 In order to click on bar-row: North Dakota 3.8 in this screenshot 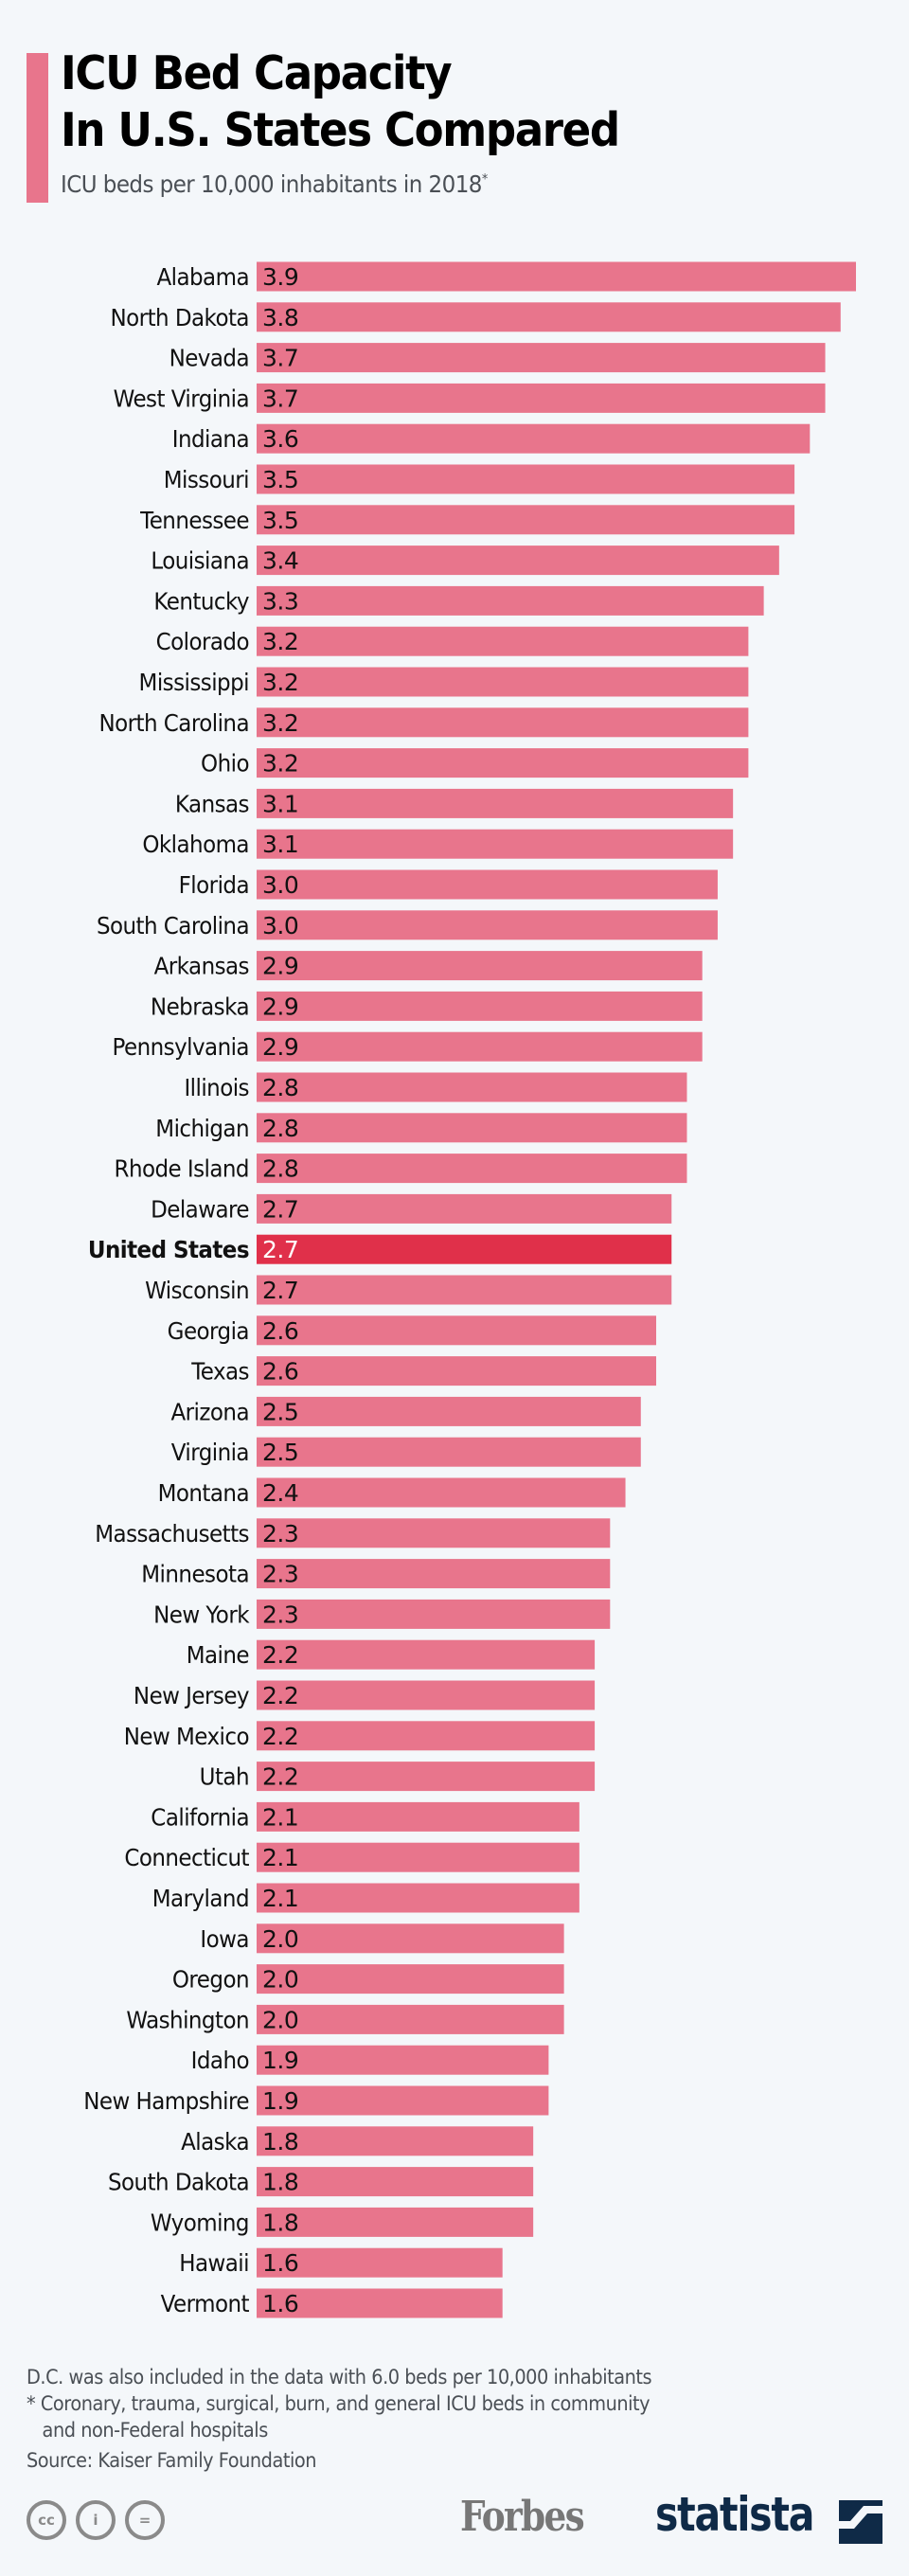, I will do `click(476, 317)`.